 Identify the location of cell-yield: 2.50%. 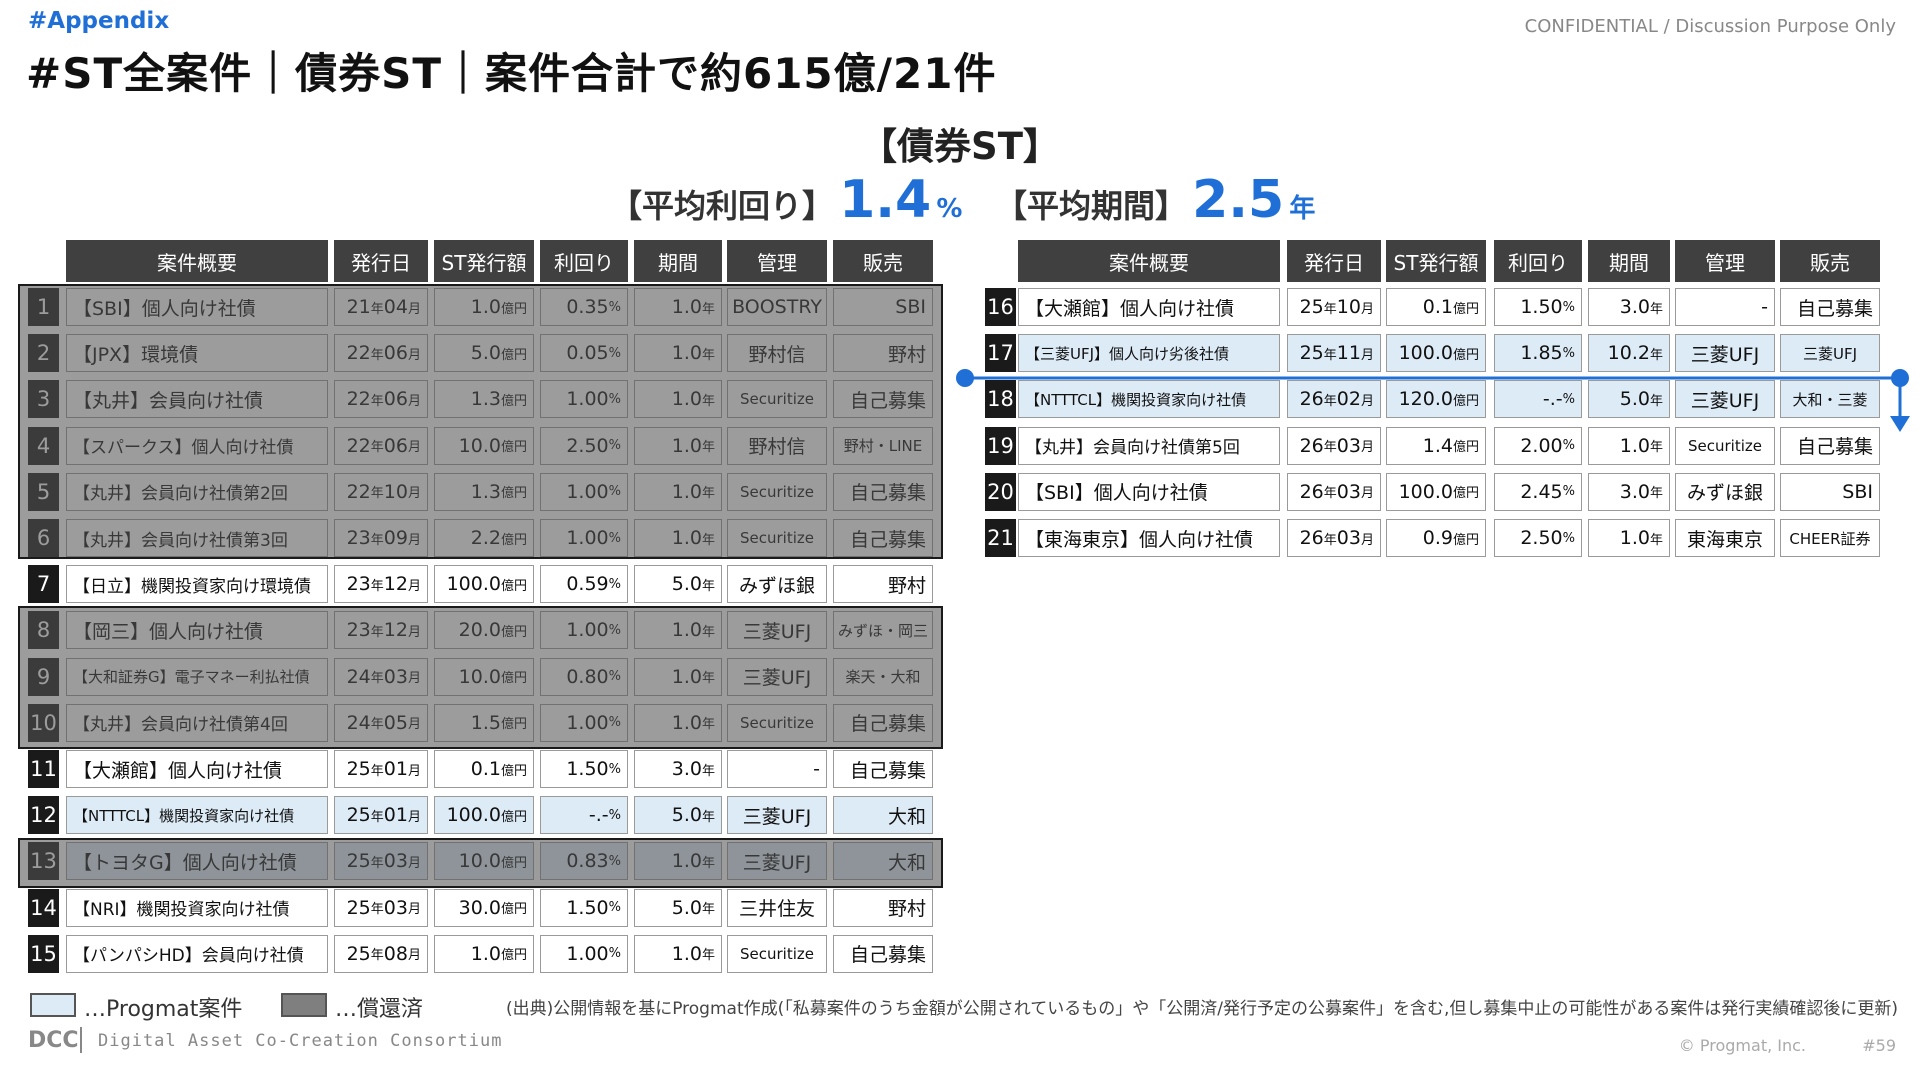
(1538, 538).